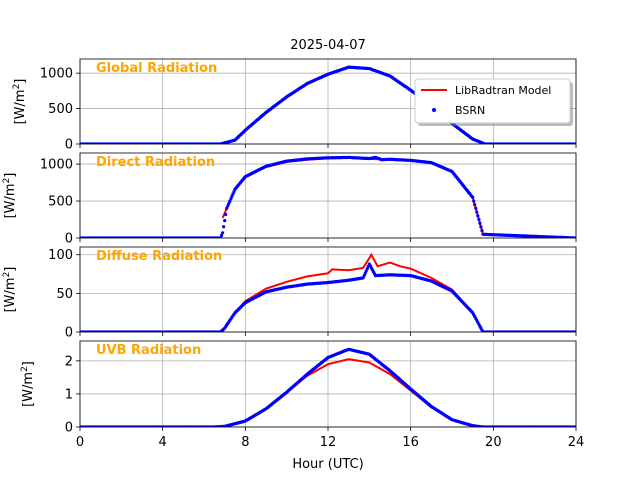 The width and height of the screenshot is (640, 480). What do you see at coordinates (69, 361) in the screenshot?
I see `y-tick-label: 2` at bounding box center [69, 361].